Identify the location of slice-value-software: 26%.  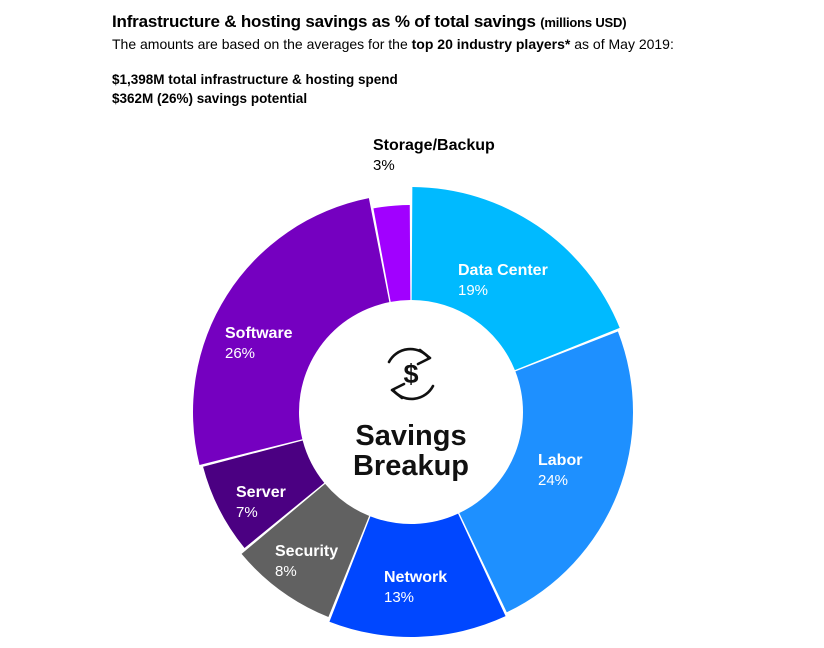
(240, 353).